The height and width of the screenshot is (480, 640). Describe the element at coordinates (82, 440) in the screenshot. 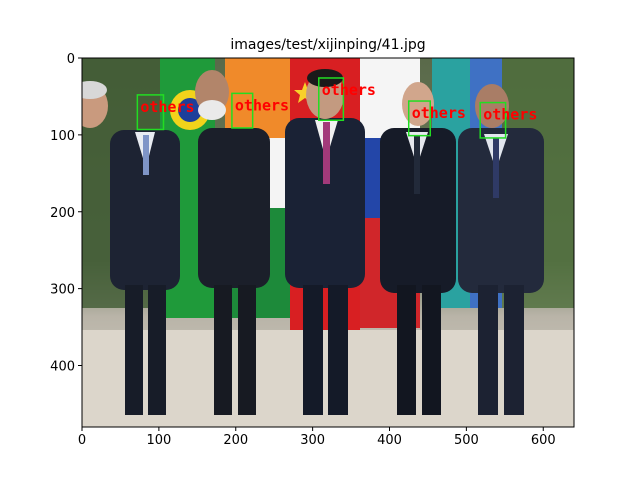

I see `x-tick-label: 0` at that location.